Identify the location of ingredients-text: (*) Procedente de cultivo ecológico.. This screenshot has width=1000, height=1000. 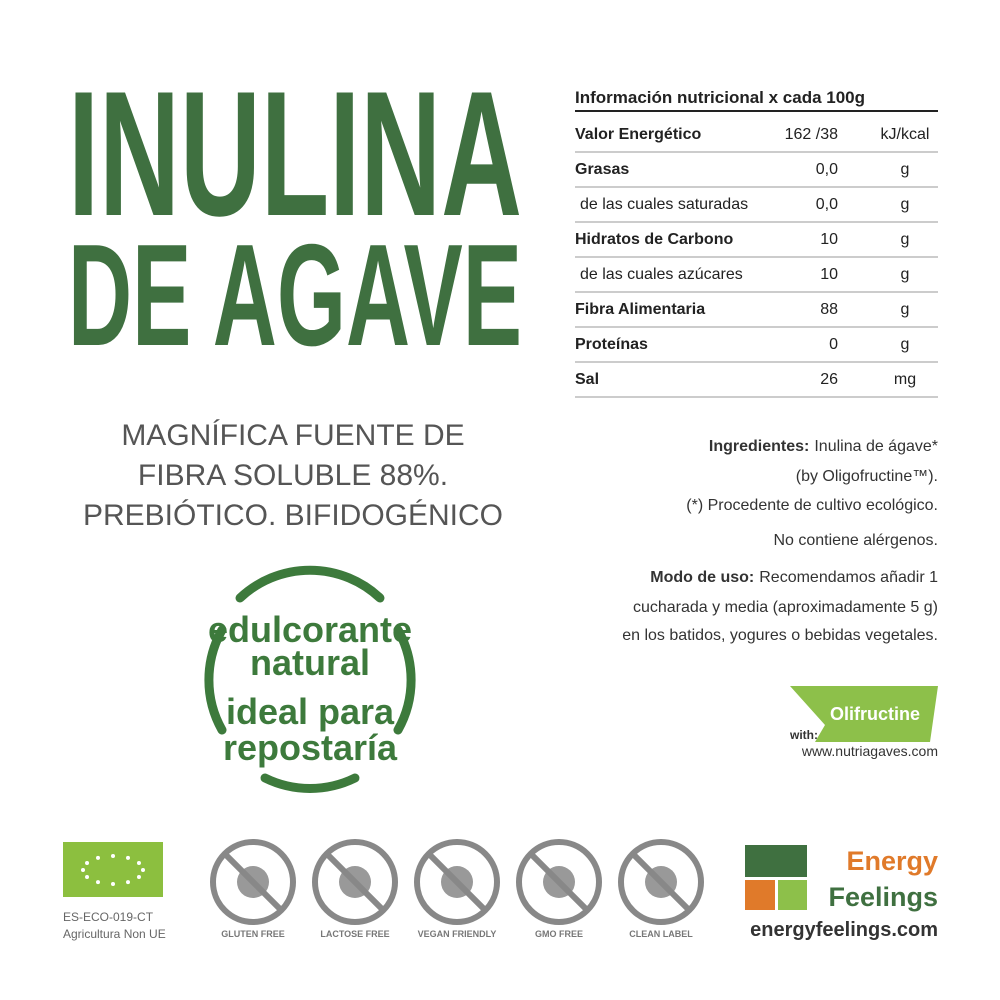
(812, 505).